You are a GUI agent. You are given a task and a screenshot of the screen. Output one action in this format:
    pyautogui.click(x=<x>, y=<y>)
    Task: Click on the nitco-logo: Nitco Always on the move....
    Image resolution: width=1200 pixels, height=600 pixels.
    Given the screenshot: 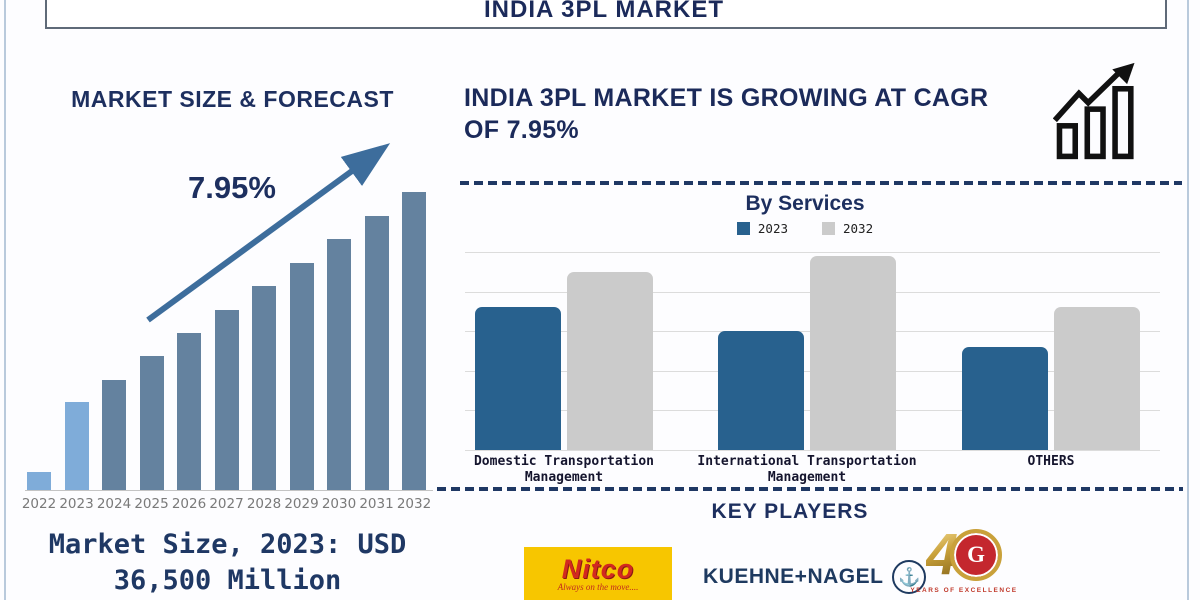 What is the action you would take?
    pyautogui.click(x=598, y=573)
    